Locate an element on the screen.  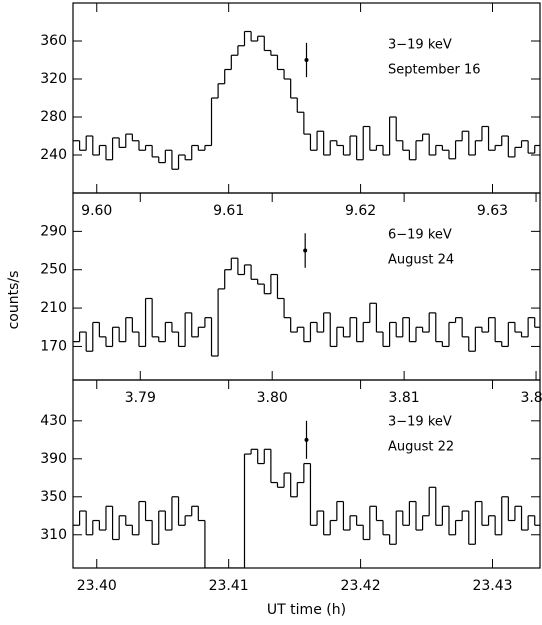
y-tick-label: 310 is located at coordinates (53, 535).